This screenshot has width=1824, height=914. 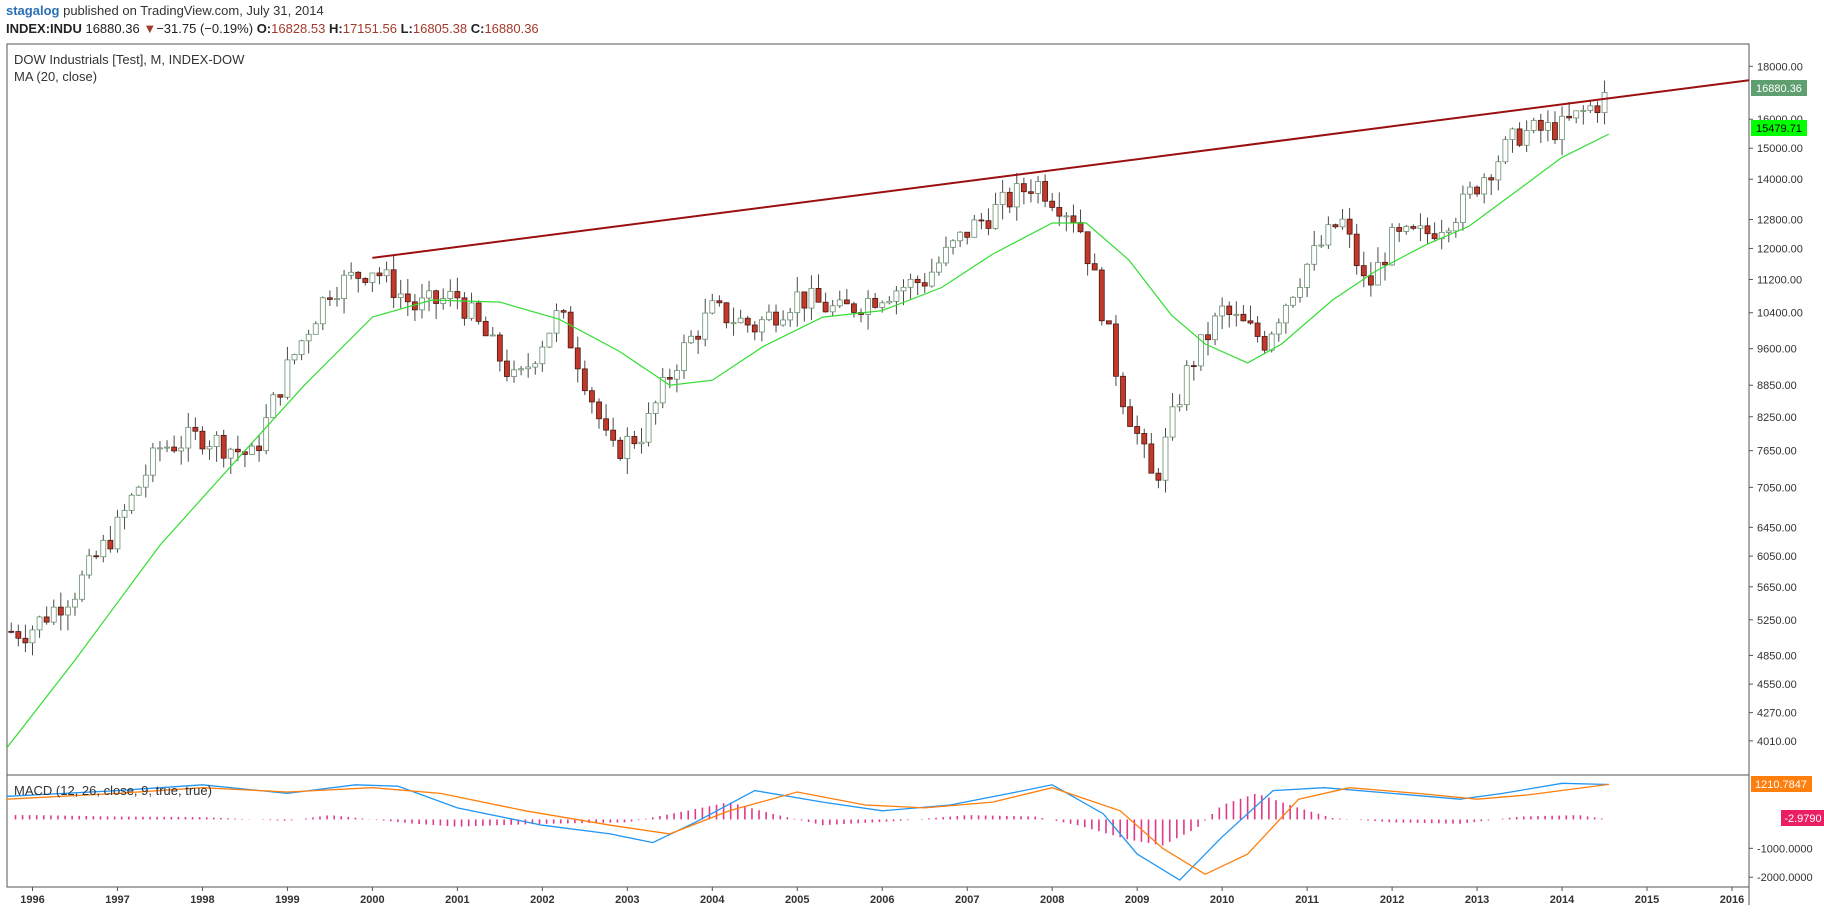 What do you see at coordinates (542, 900) in the screenshot?
I see `time-tick-label: 2002` at bounding box center [542, 900].